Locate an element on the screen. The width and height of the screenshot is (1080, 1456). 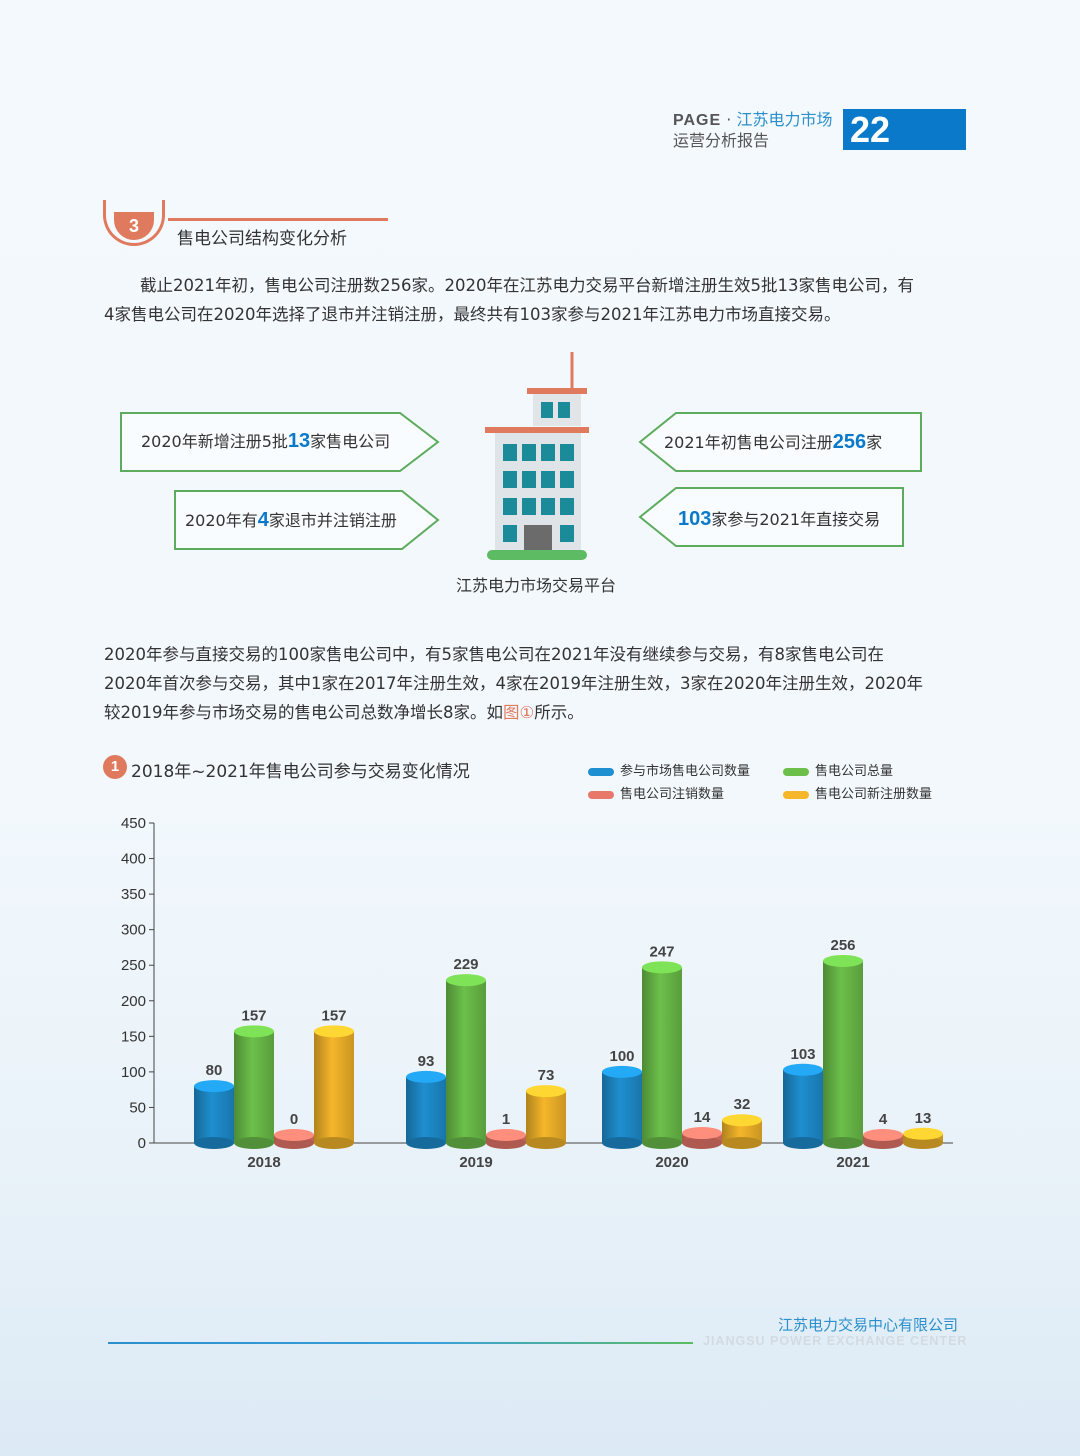
section-badge-ring is located at coordinates (134, 223).